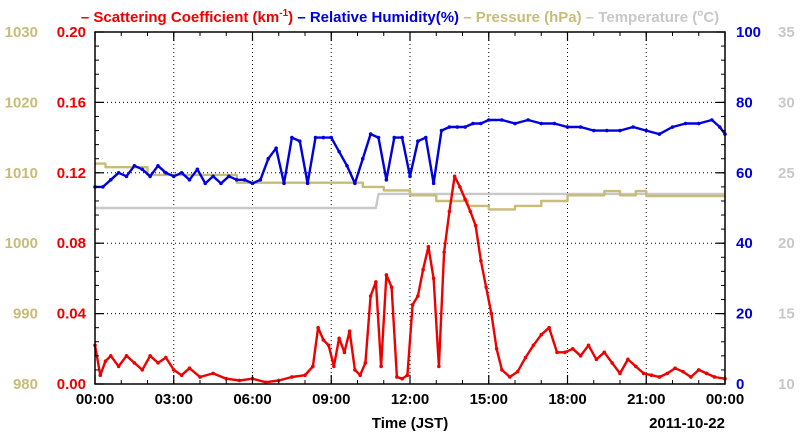  I want to click on legend-temperature-tail: C), so click(711, 17).